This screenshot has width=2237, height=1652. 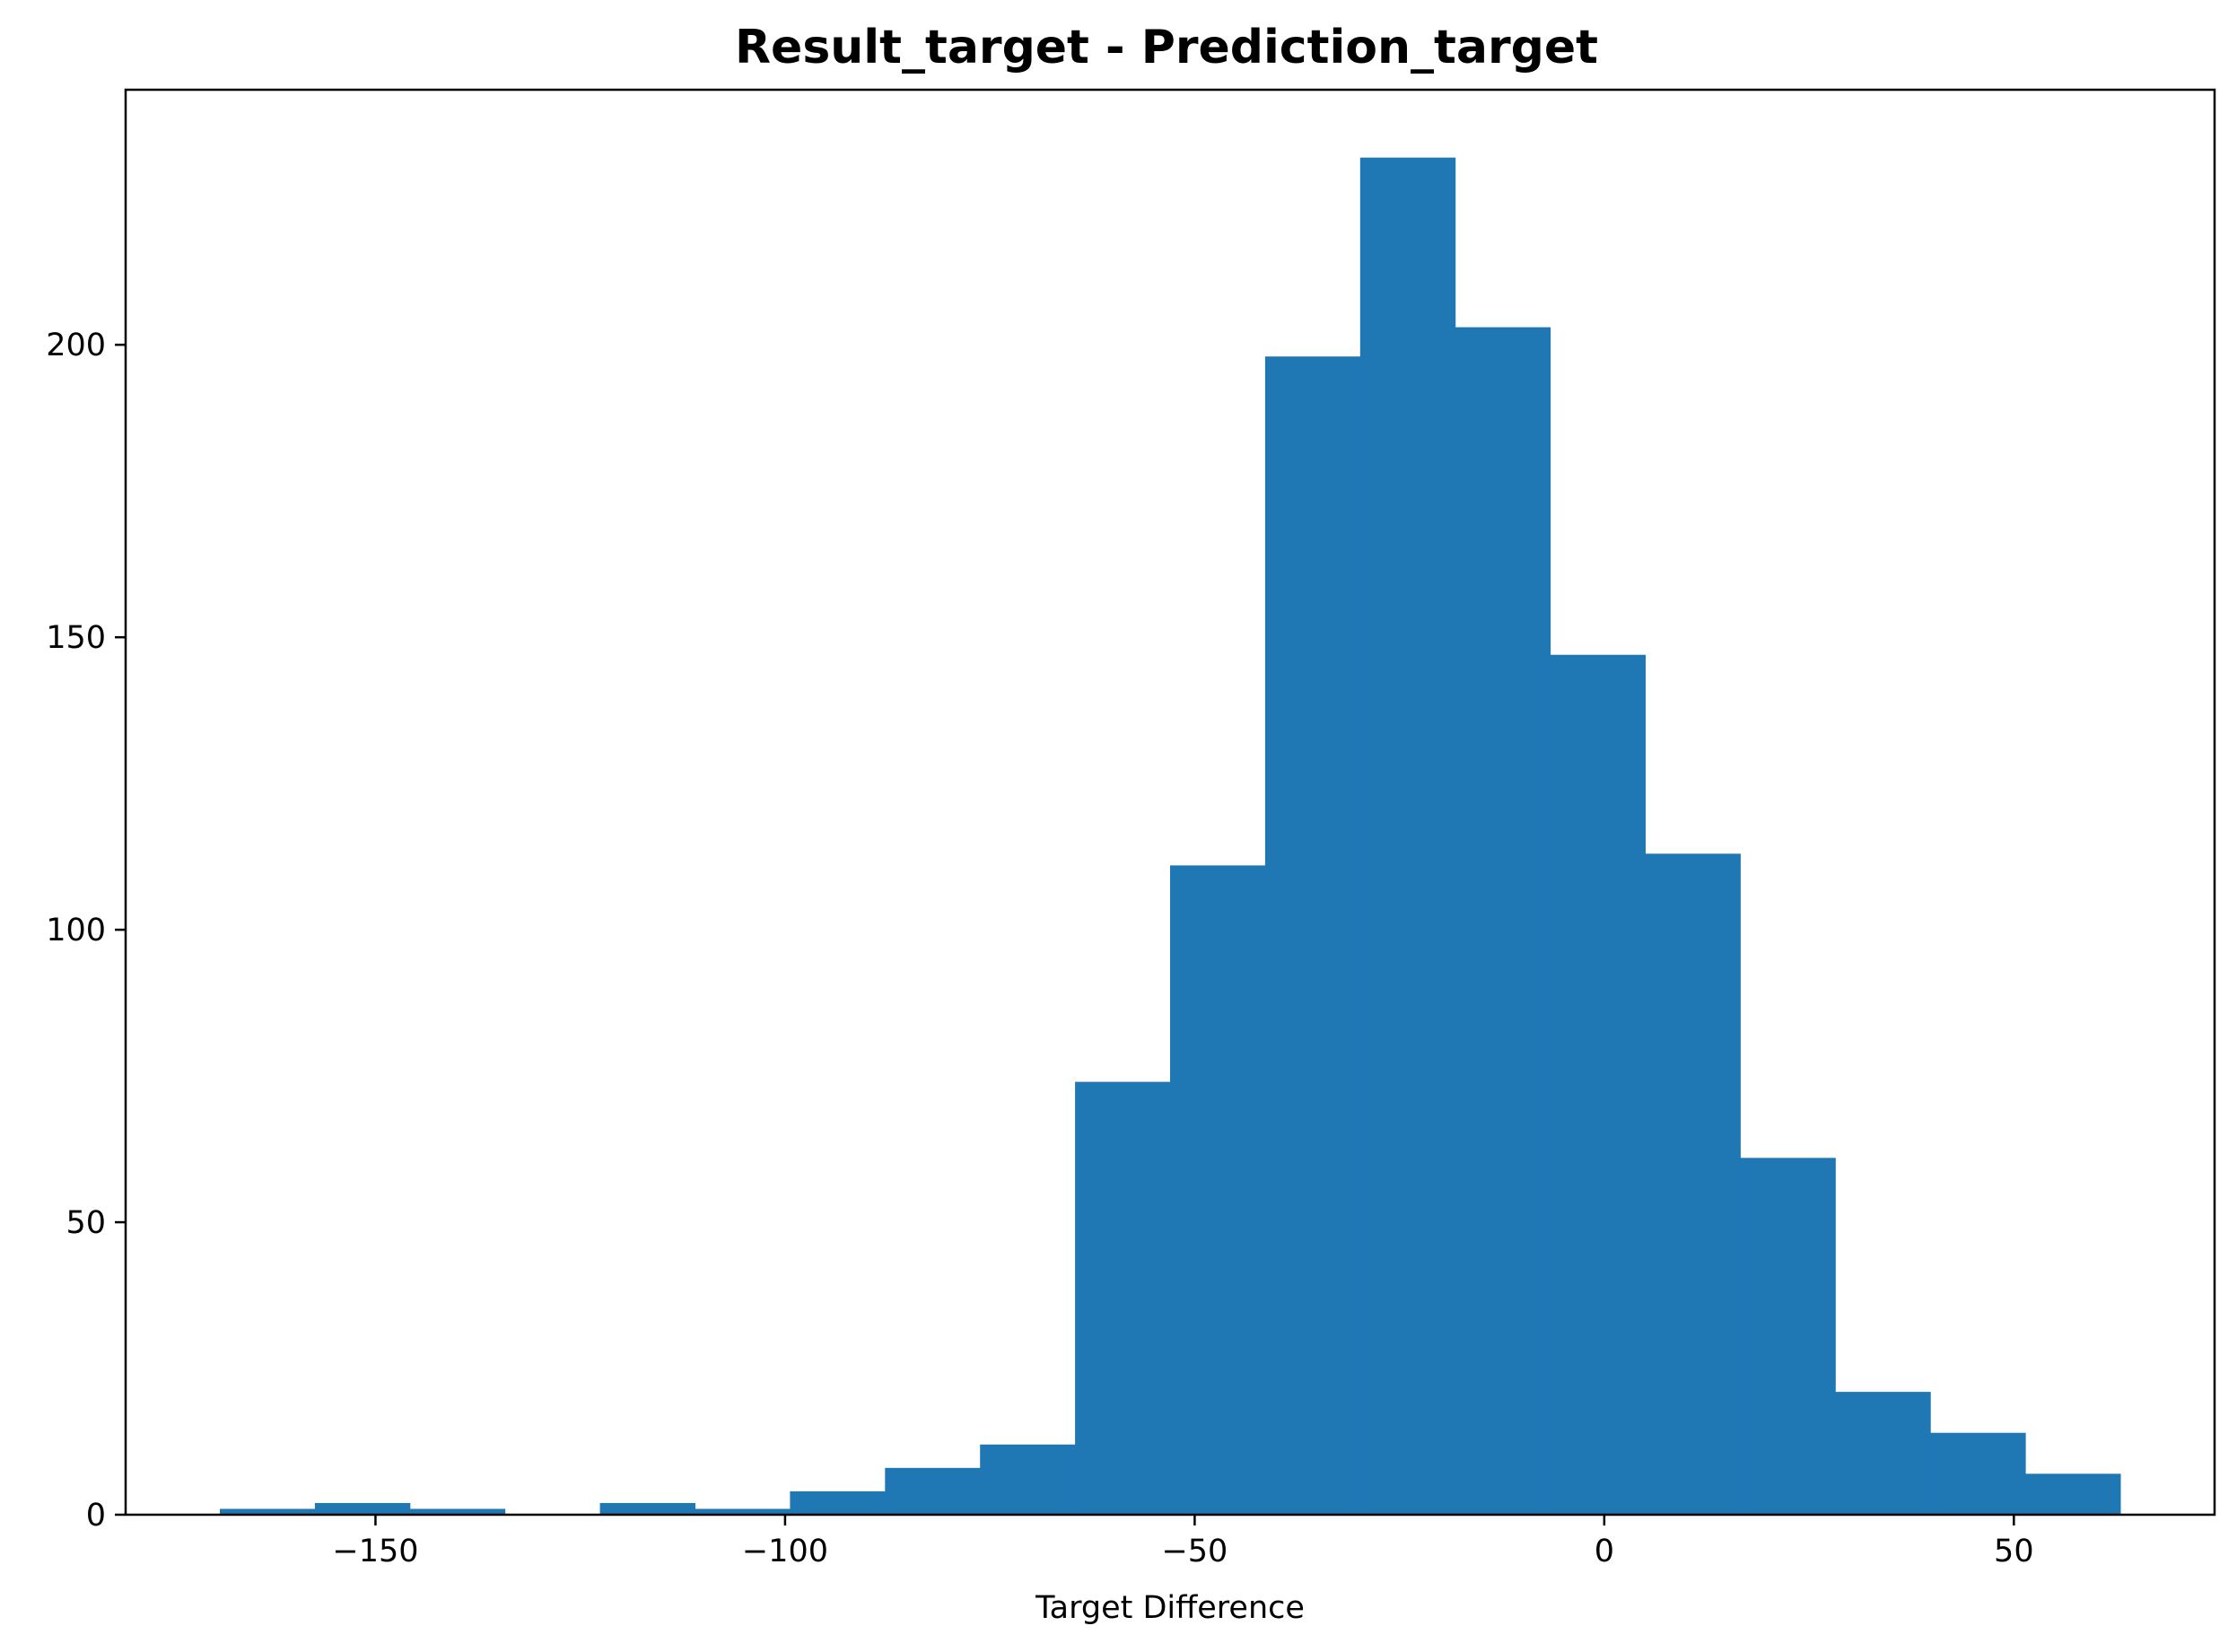 I want to click on y-tick-label-4: 200, so click(x=76, y=345).